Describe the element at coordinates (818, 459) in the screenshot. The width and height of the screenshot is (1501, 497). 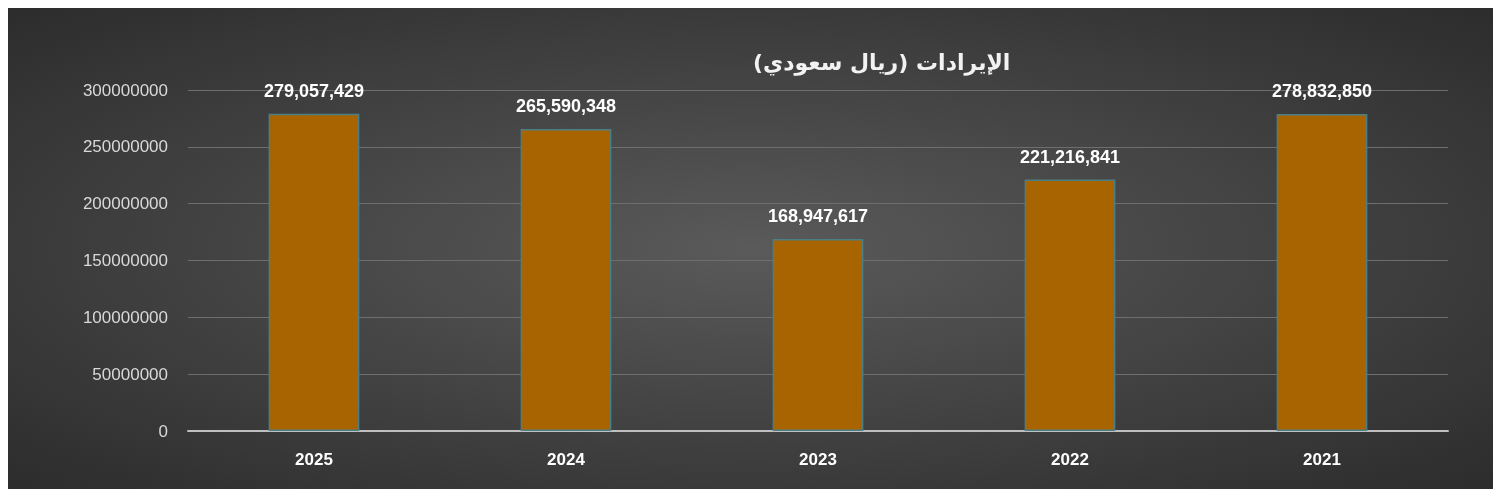
I see `x-tick-label: 2023` at that location.